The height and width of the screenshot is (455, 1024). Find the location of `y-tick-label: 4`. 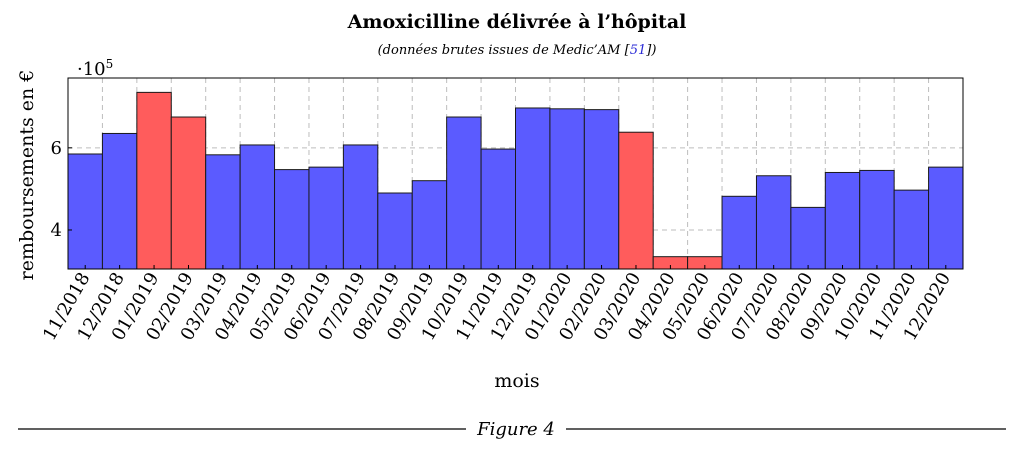

y-tick-label: 4 is located at coordinates (56, 230).